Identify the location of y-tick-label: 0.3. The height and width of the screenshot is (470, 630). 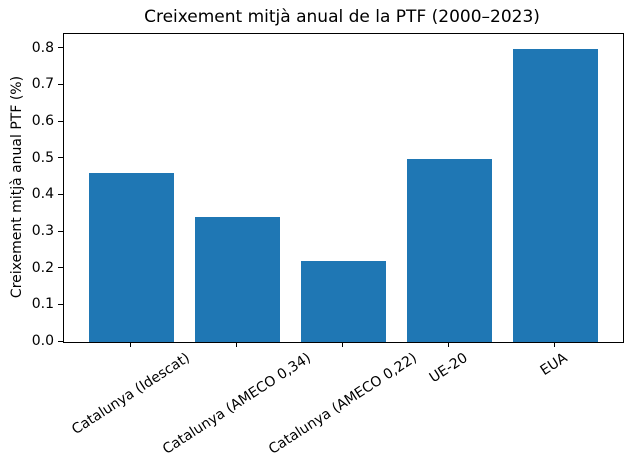
(42, 231).